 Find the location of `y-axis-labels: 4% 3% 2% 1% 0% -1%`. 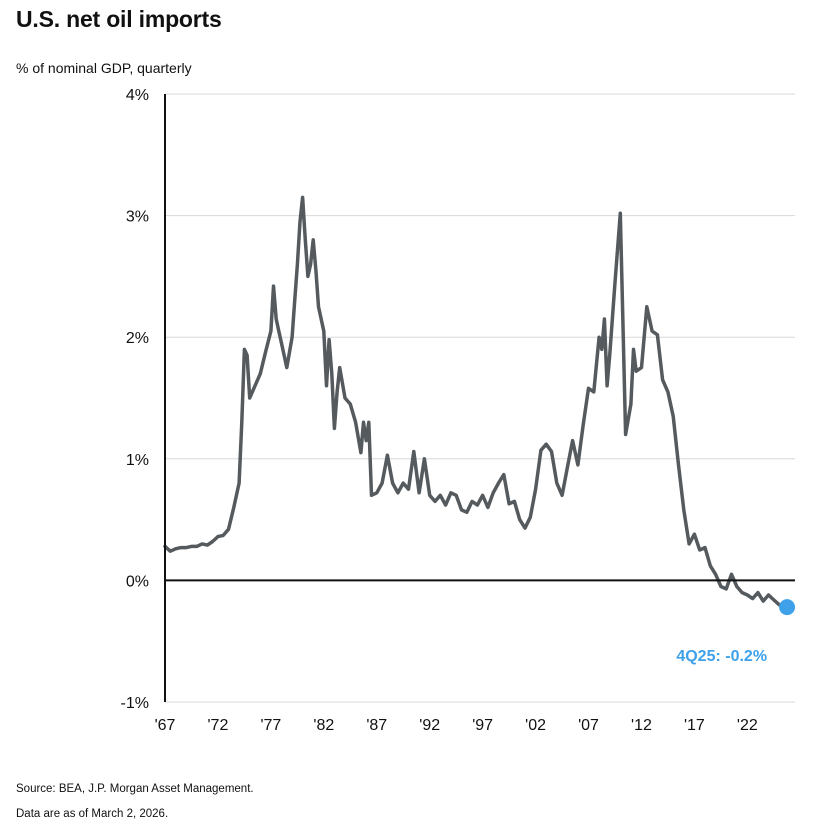

y-axis-labels: 4% 3% 2% 1% 0% -1% is located at coordinates (135, 399).